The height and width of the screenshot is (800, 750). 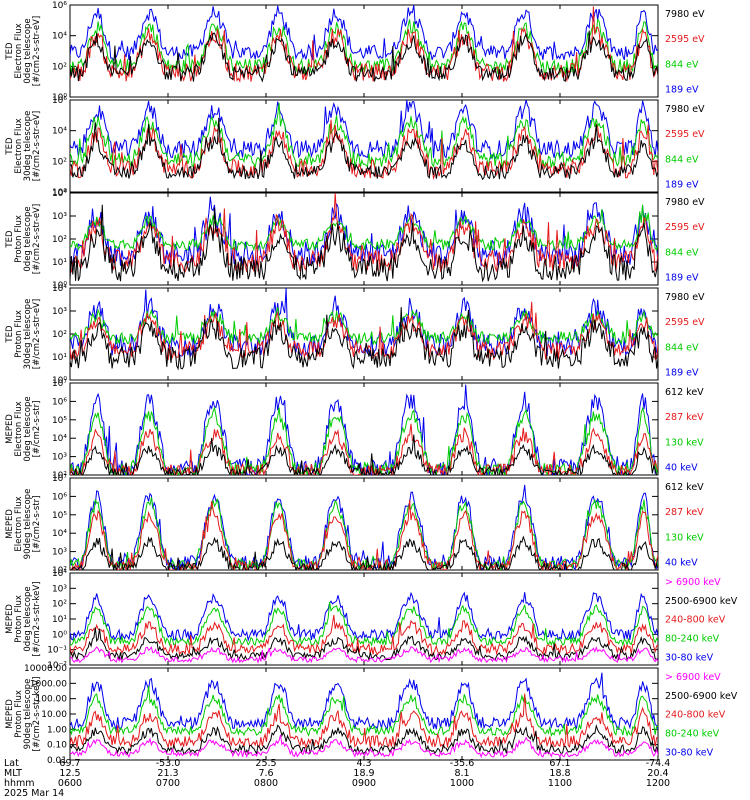 What do you see at coordinates (59, 516) in the screenshot?
I see `y-tick-label: 10⁵` at bounding box center [59, 516].